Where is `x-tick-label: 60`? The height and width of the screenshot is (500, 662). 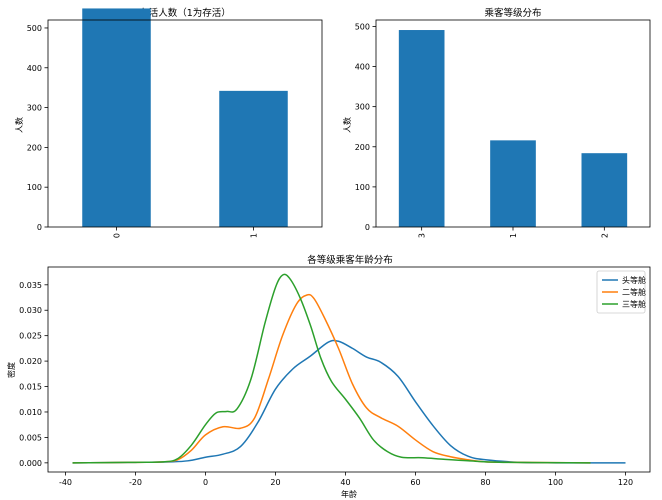 x-tick-label: 60 is located at coordinates (415, 482).